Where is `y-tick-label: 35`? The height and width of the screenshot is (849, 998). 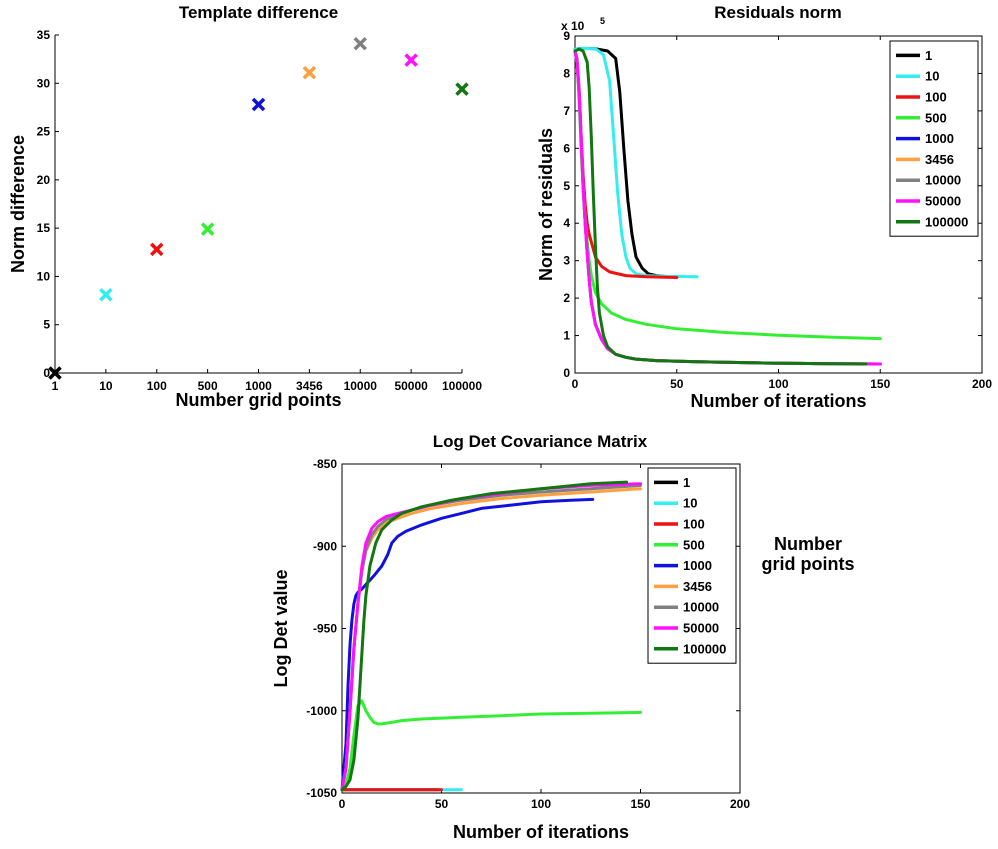 y-tick-label: 35 is located at coordinates (44, 35).